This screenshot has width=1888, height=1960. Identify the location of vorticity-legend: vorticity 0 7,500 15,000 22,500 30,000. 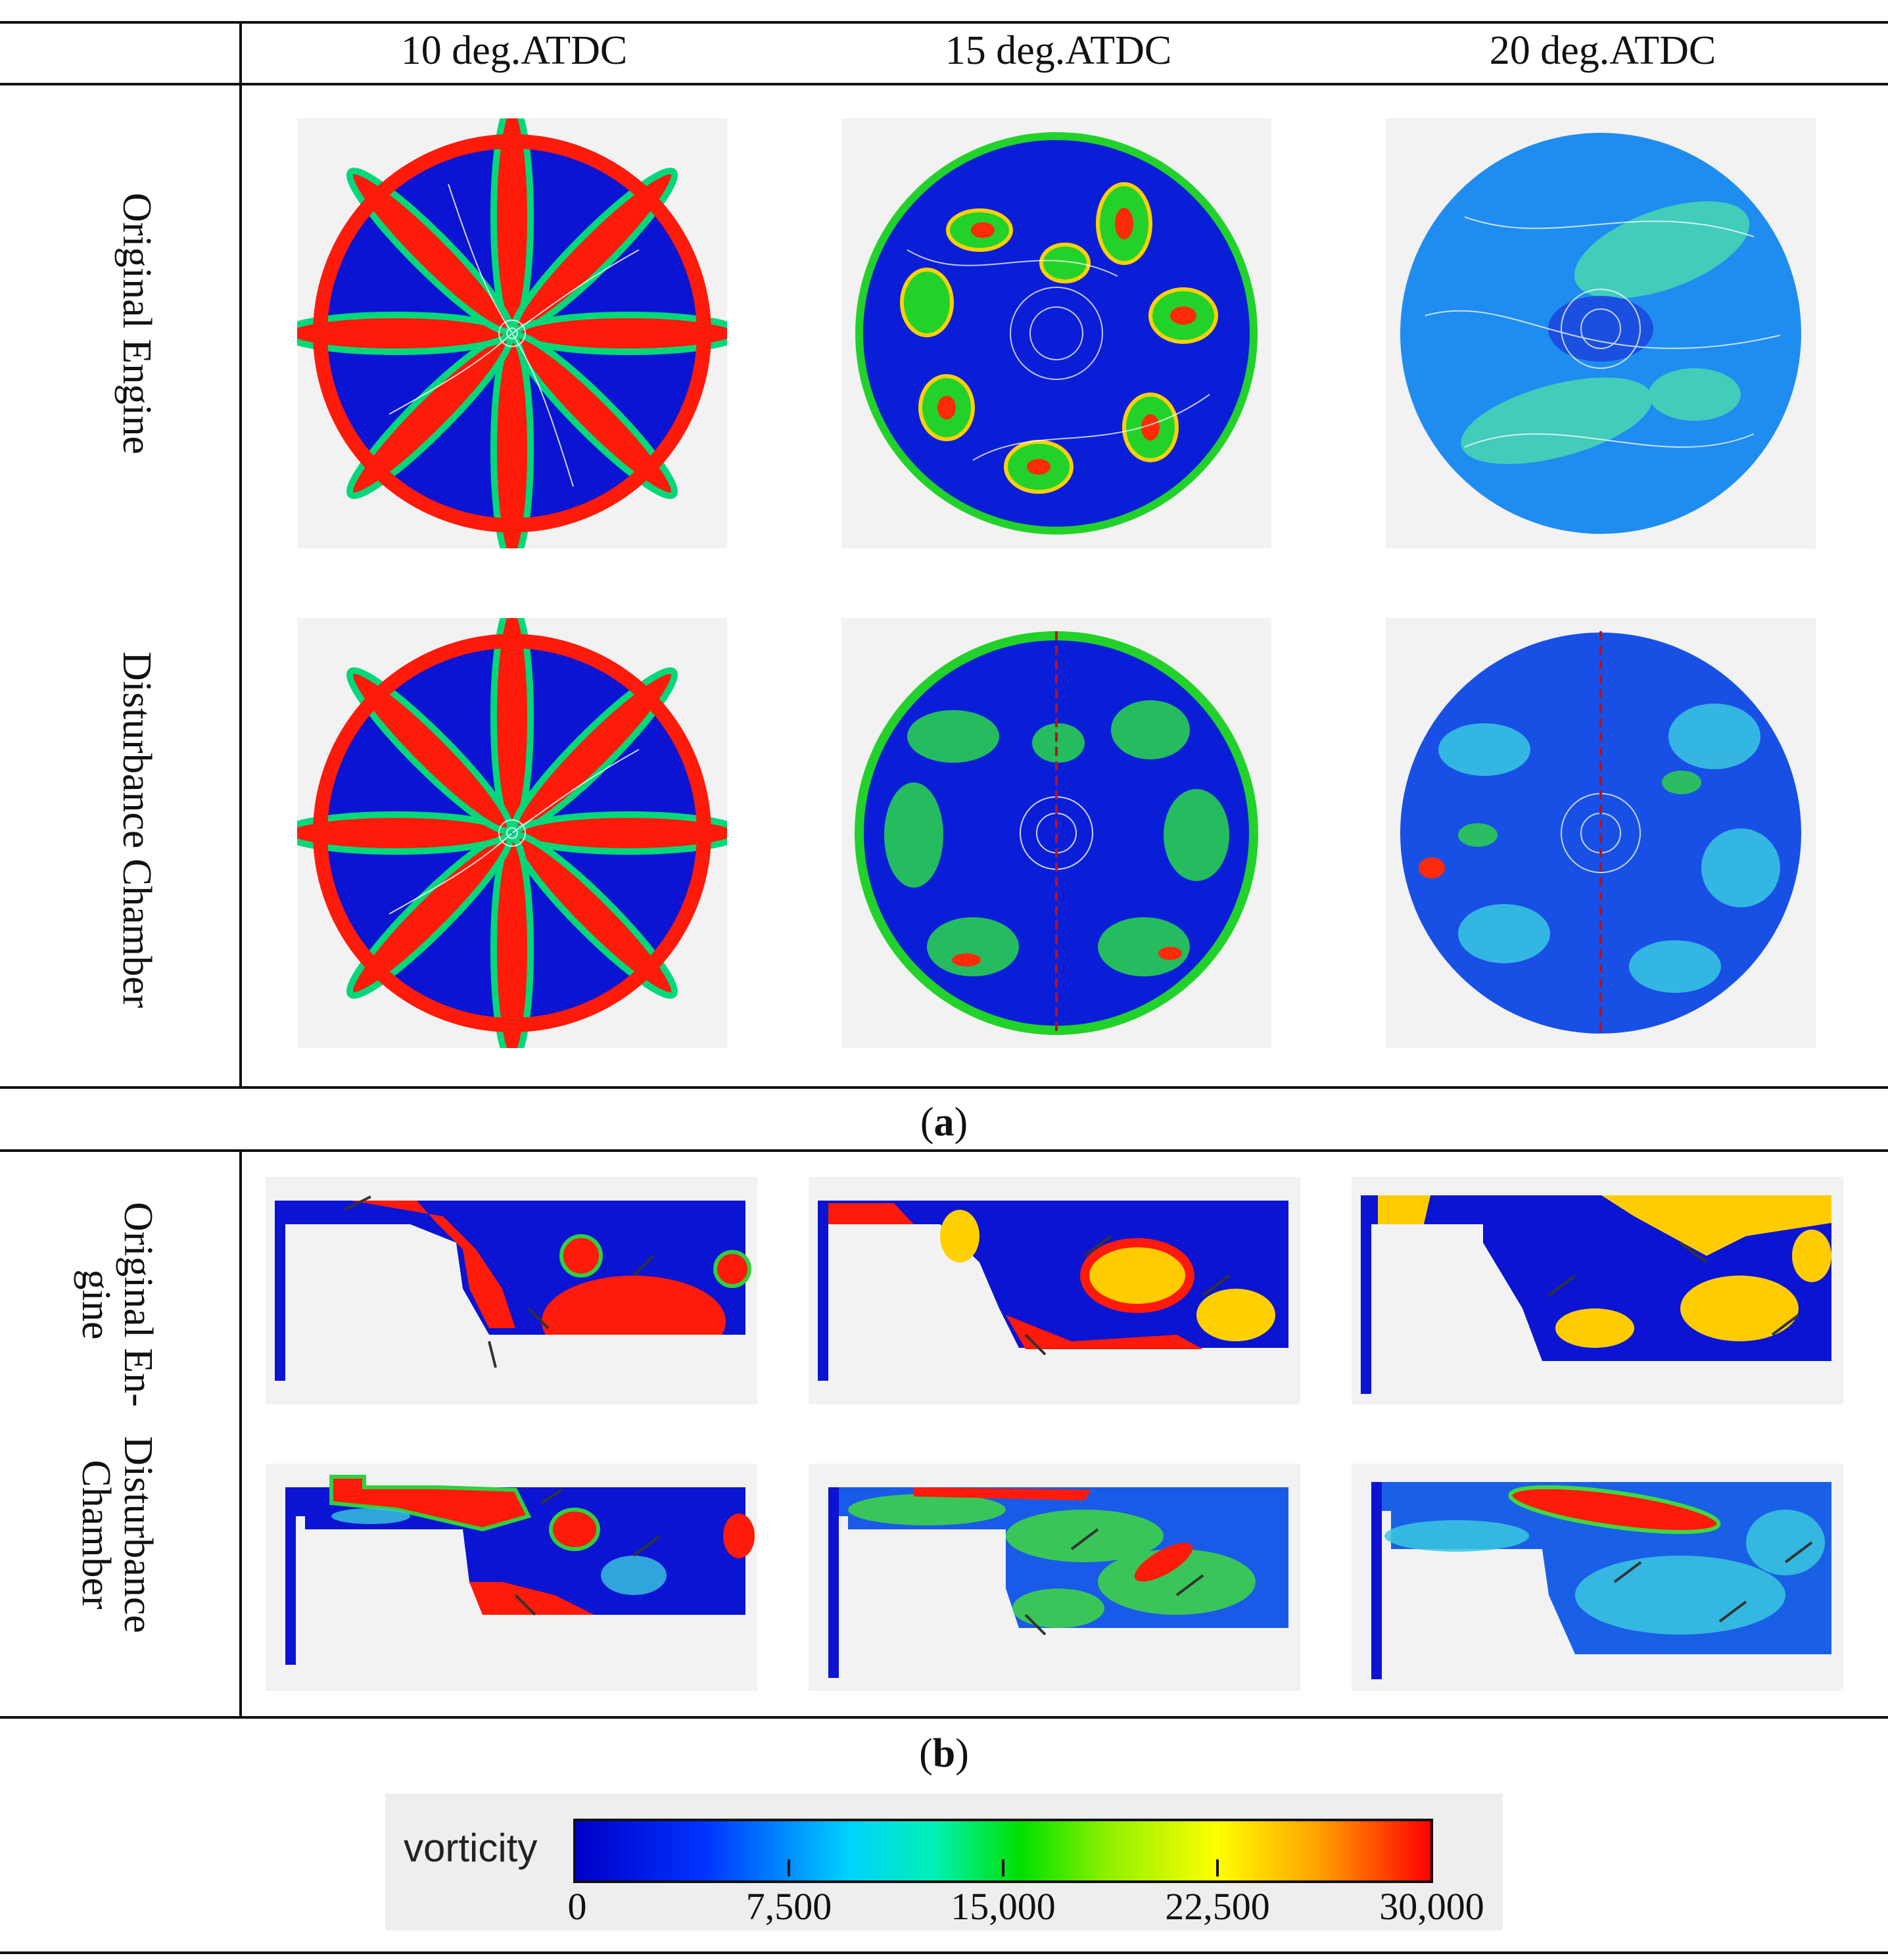
(944, 1862).